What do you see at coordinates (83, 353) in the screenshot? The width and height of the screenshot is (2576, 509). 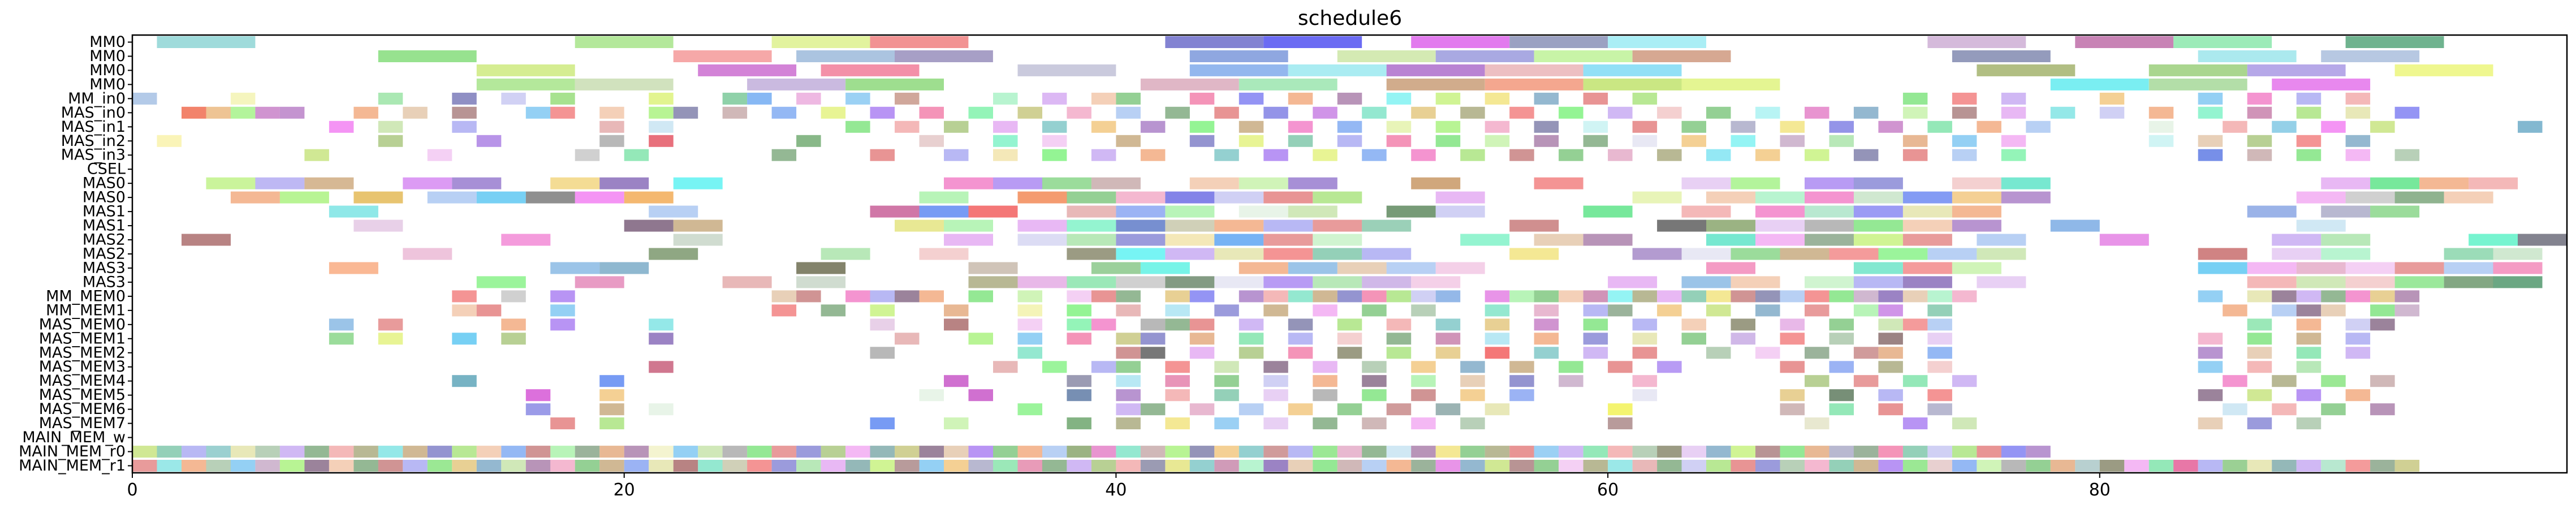 I see `y-tick-label: MAS_MEM2` at bounding box center [83, 353].